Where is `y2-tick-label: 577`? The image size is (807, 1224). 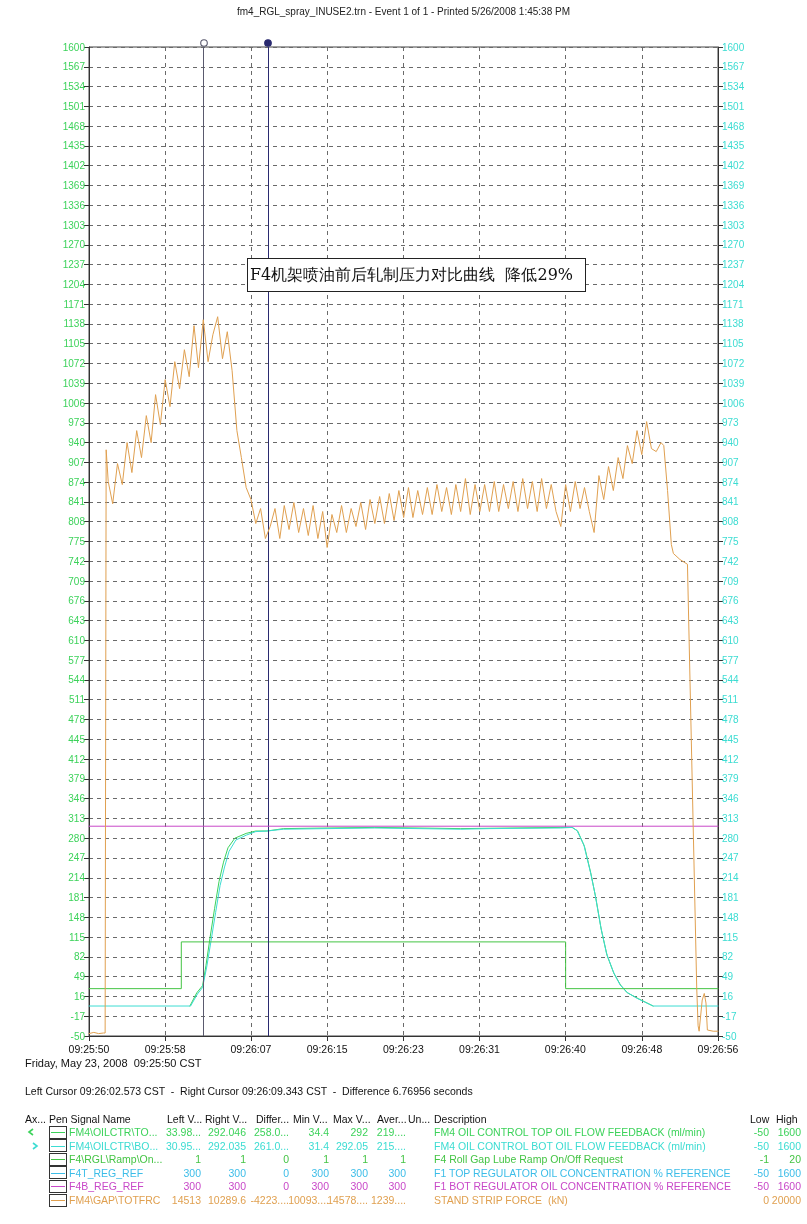
y2-tick-label: 577 is located at coordinates (731, 660).